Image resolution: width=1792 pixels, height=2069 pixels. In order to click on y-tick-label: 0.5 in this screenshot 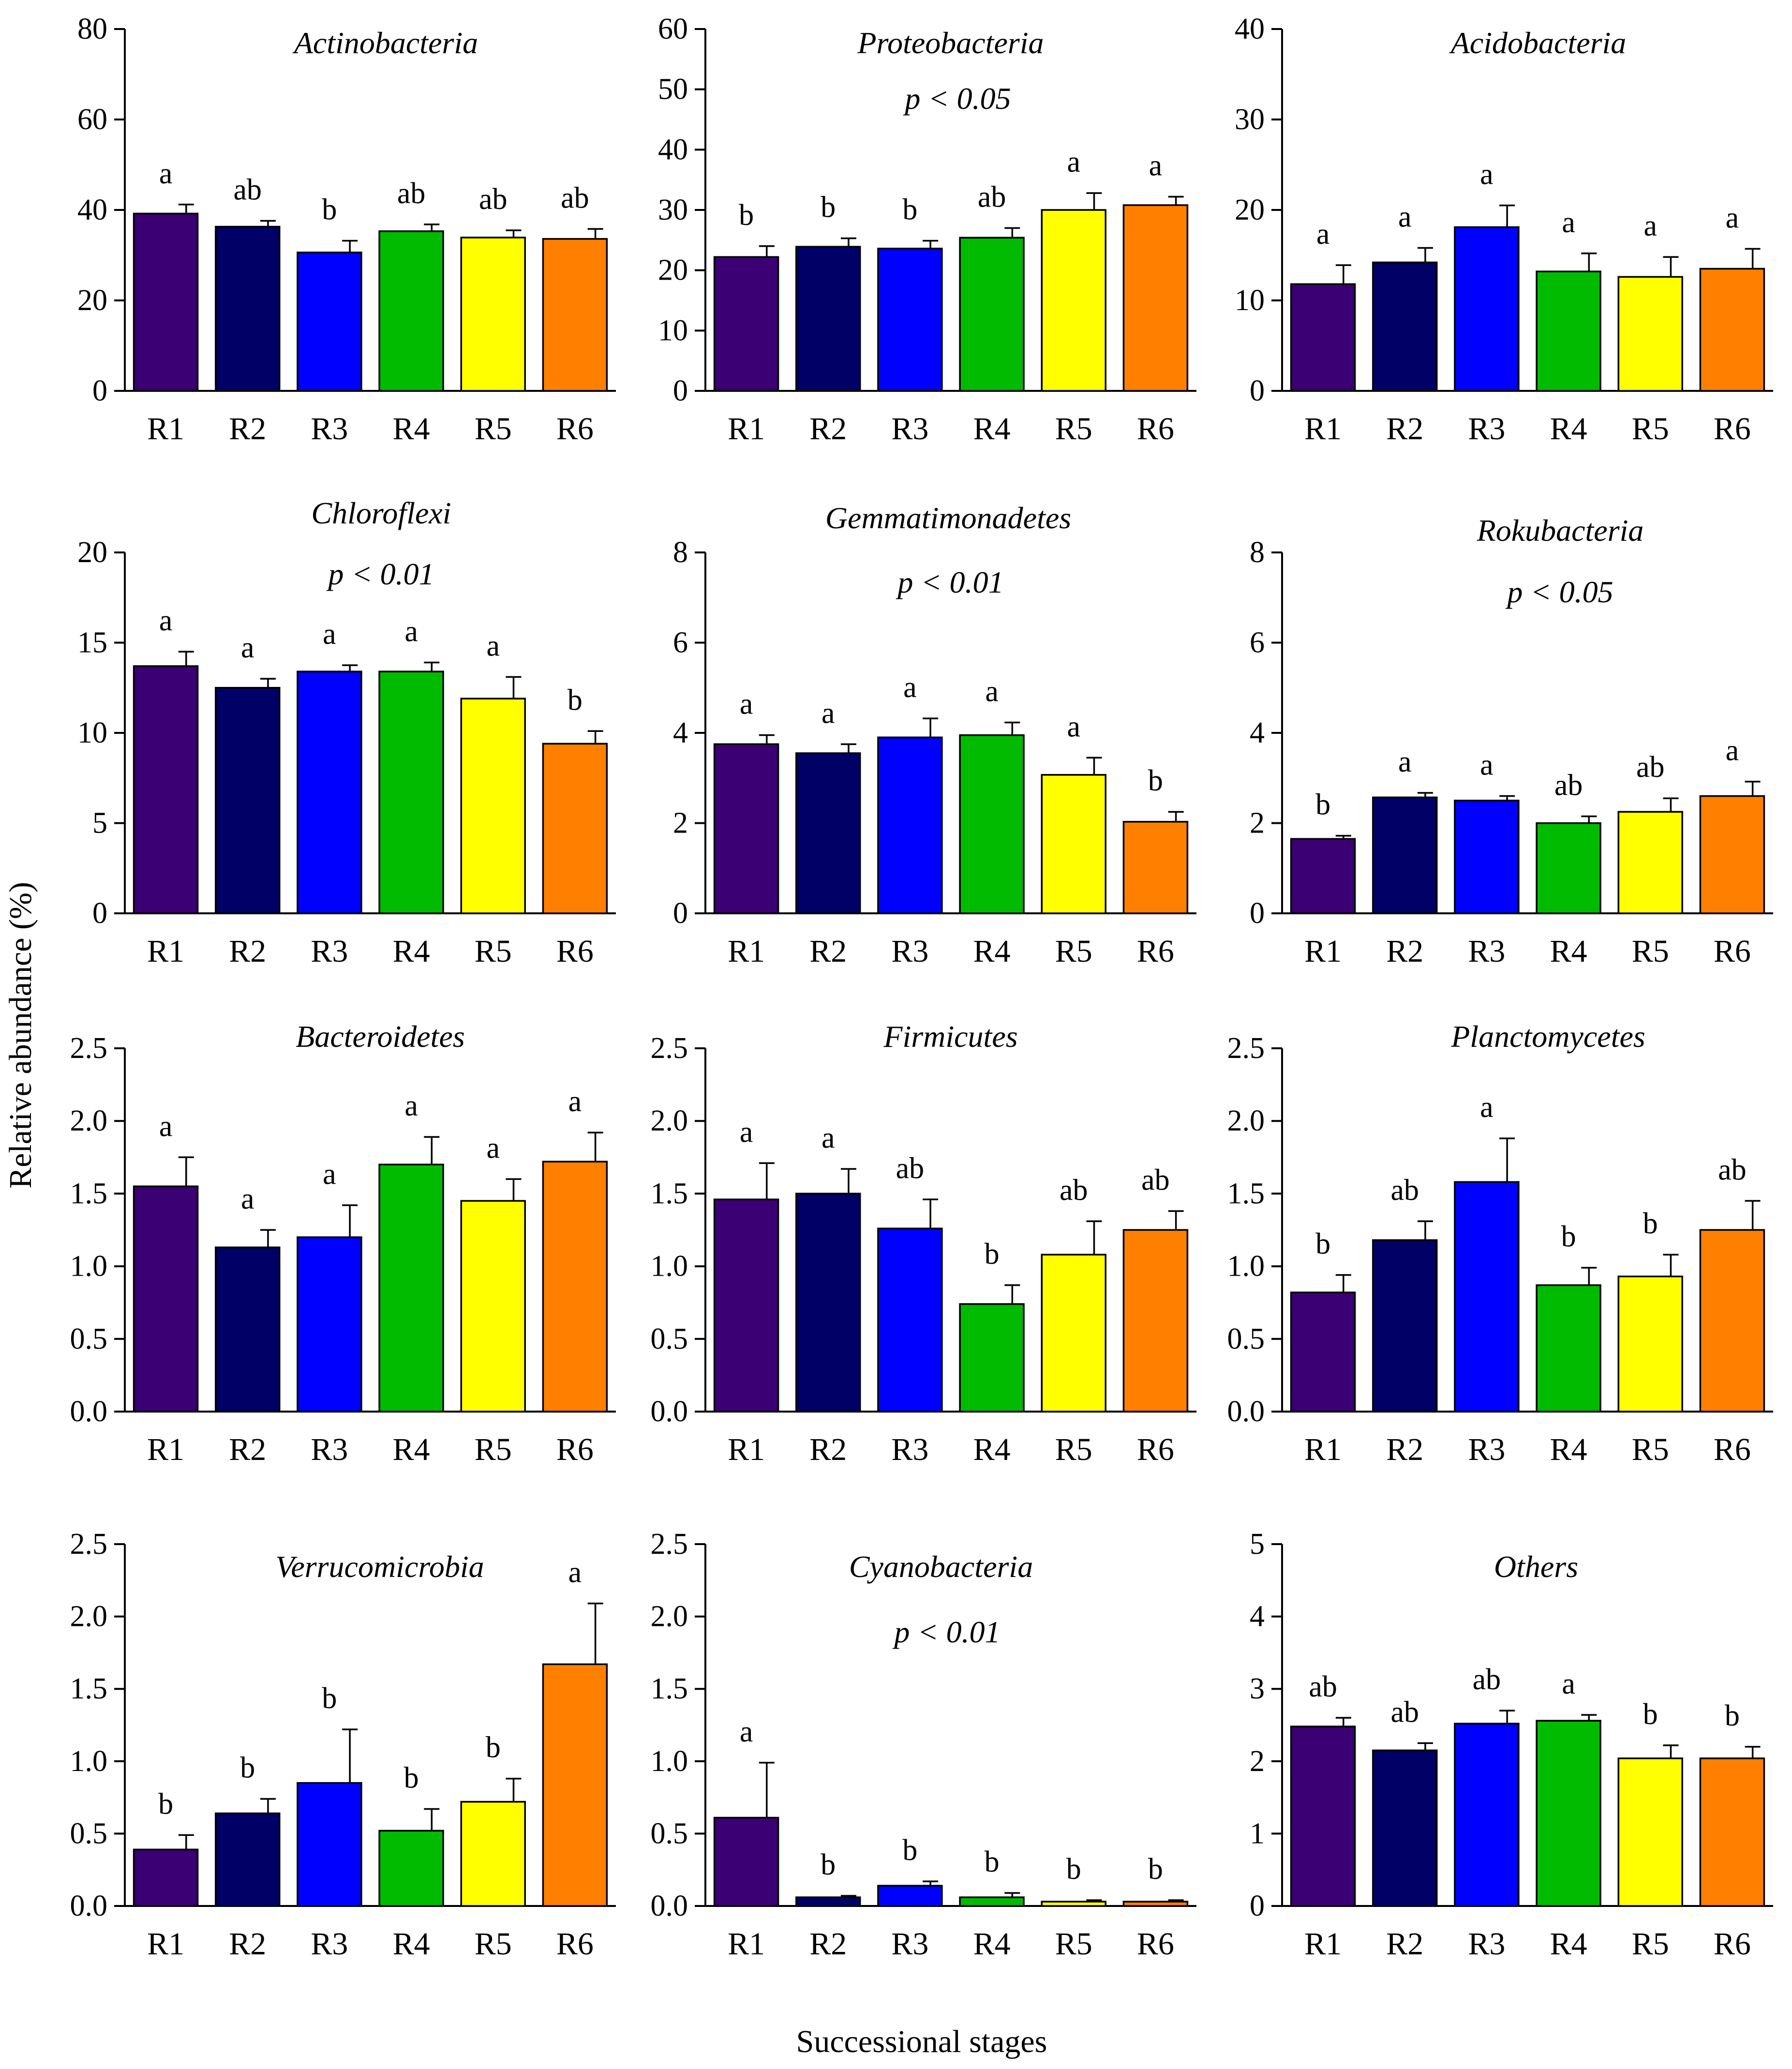, I will do `click(1246, 1339)`.